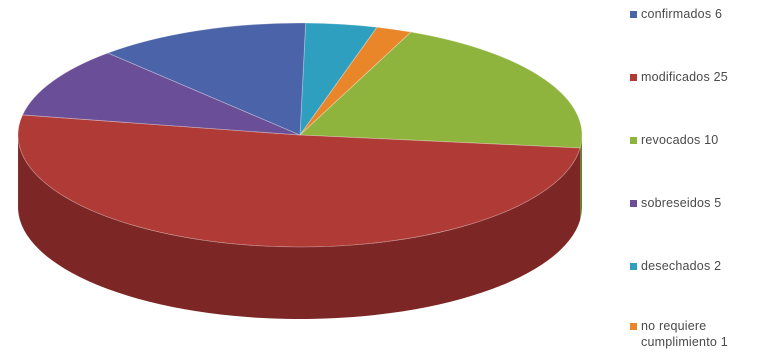  Describe the element at coordinates (682, 14) in the screenshot. I see `legend-label-confirmados: confirmados 6` at that location.